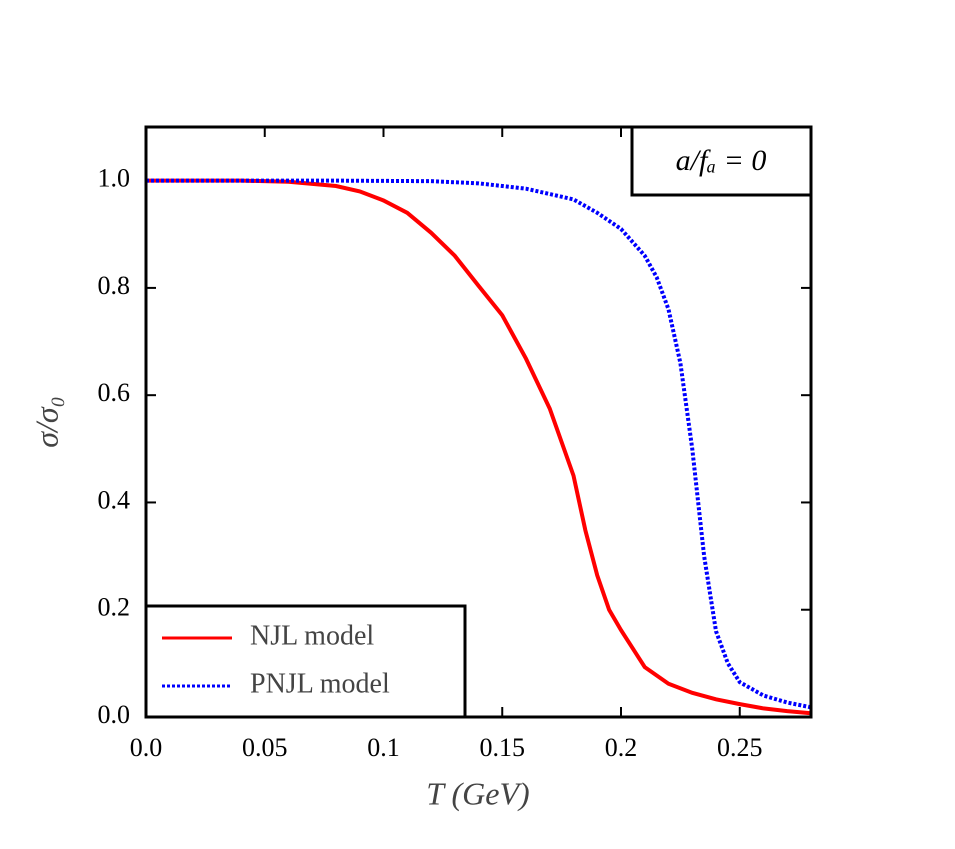 The height and width of the screenshot is (849, 955). I want to click on y-axis-label: σ/σ₀, so click(46, 422).